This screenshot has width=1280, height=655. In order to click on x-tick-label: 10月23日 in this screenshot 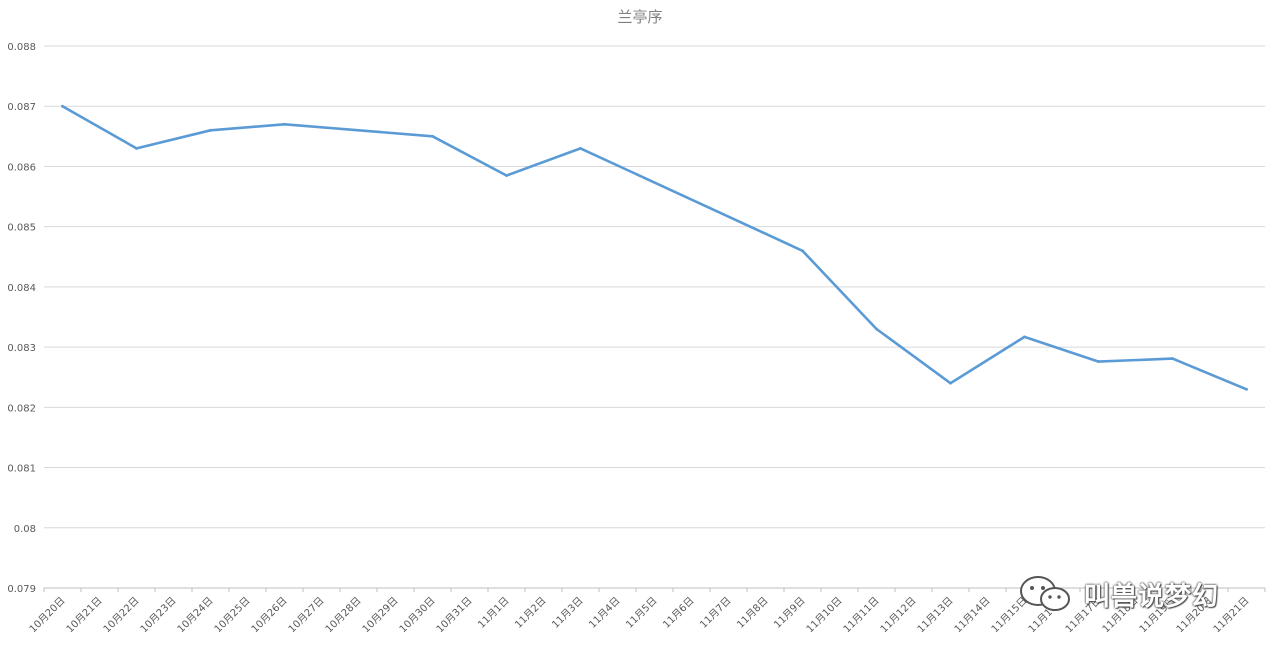, I will do `click(158, 615)`.